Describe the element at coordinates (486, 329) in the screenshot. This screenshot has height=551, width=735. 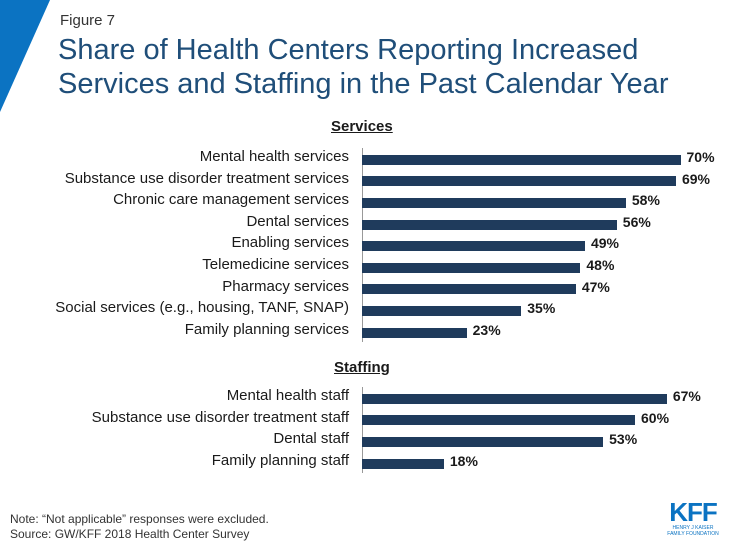
I see `data-label: 23%` at that location.